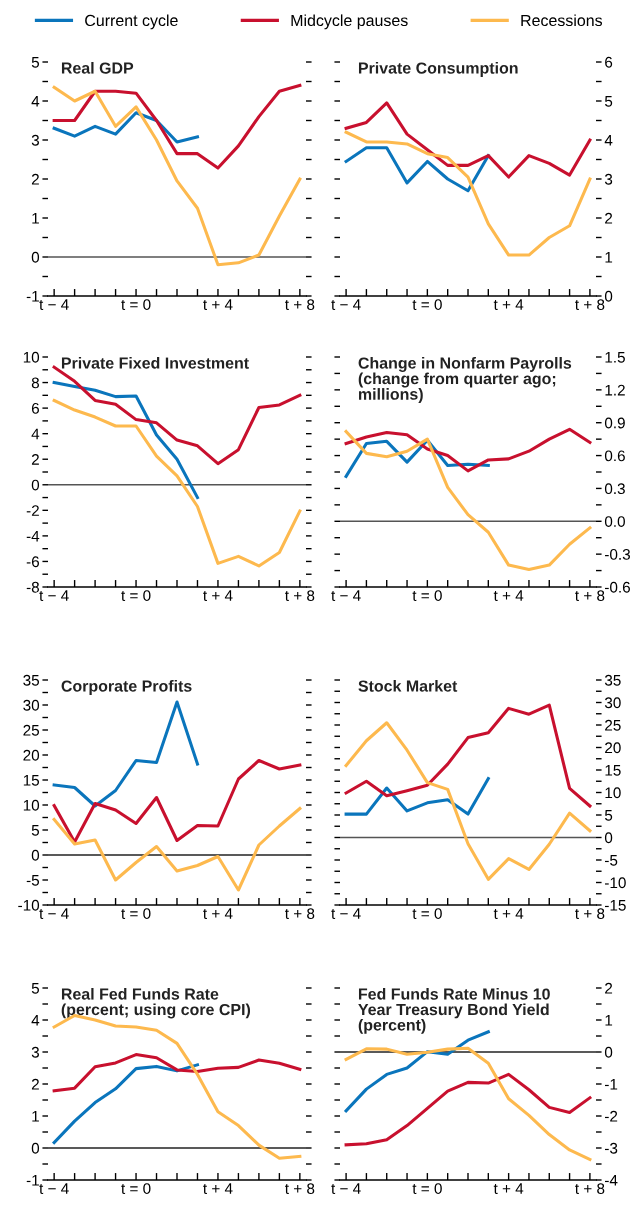 This screenshot has height=1209, width=639. Describe the element at coordinates (156, 1003) in the screenshot. I see `chart-title: Real Fed Funds Rate (percent; using core CPI)` at that location.